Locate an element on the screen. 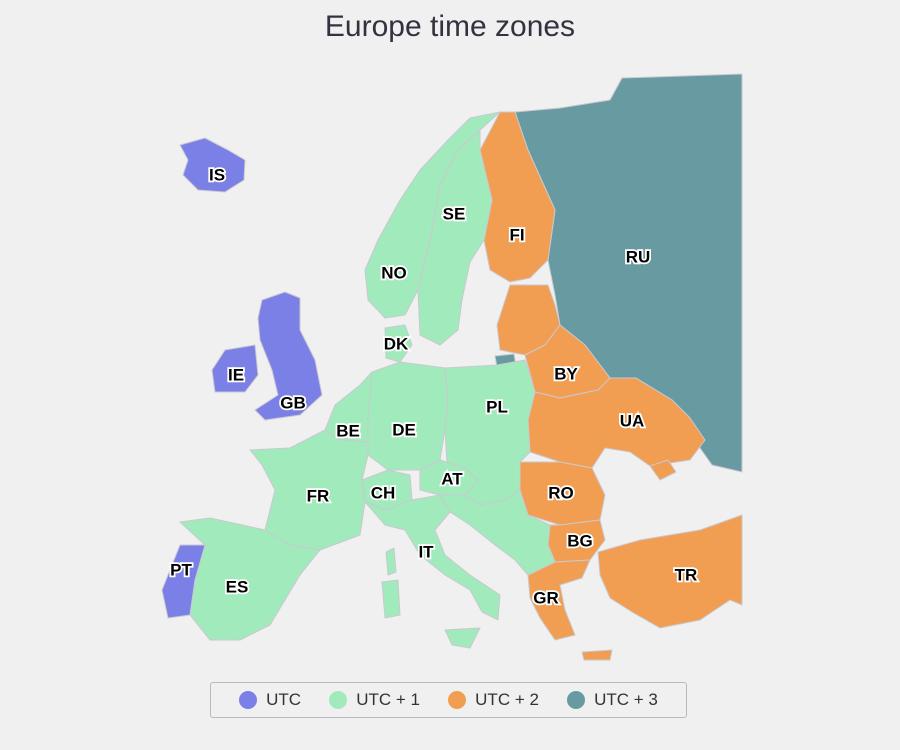 This screenshot has width=900, height=750. label-ua: UA is located at coordinates (632, 421).